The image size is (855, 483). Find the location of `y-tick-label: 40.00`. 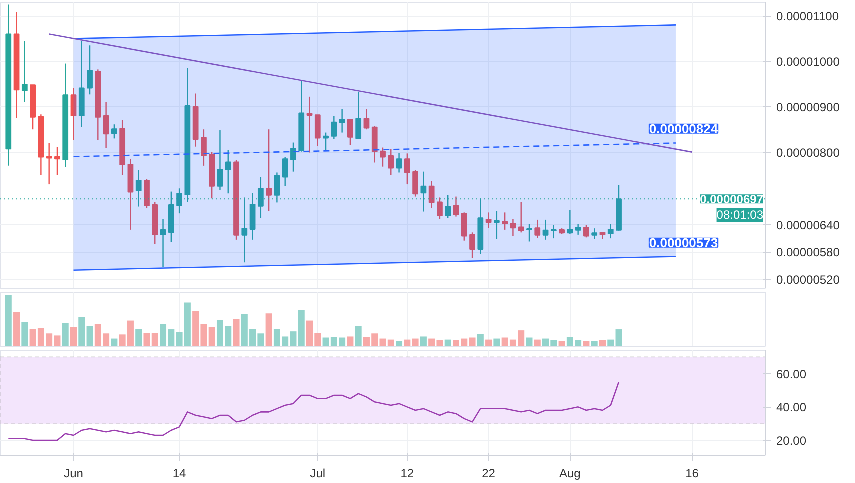

y-tick-label: 40.00 is located at coordinates (791, 407).